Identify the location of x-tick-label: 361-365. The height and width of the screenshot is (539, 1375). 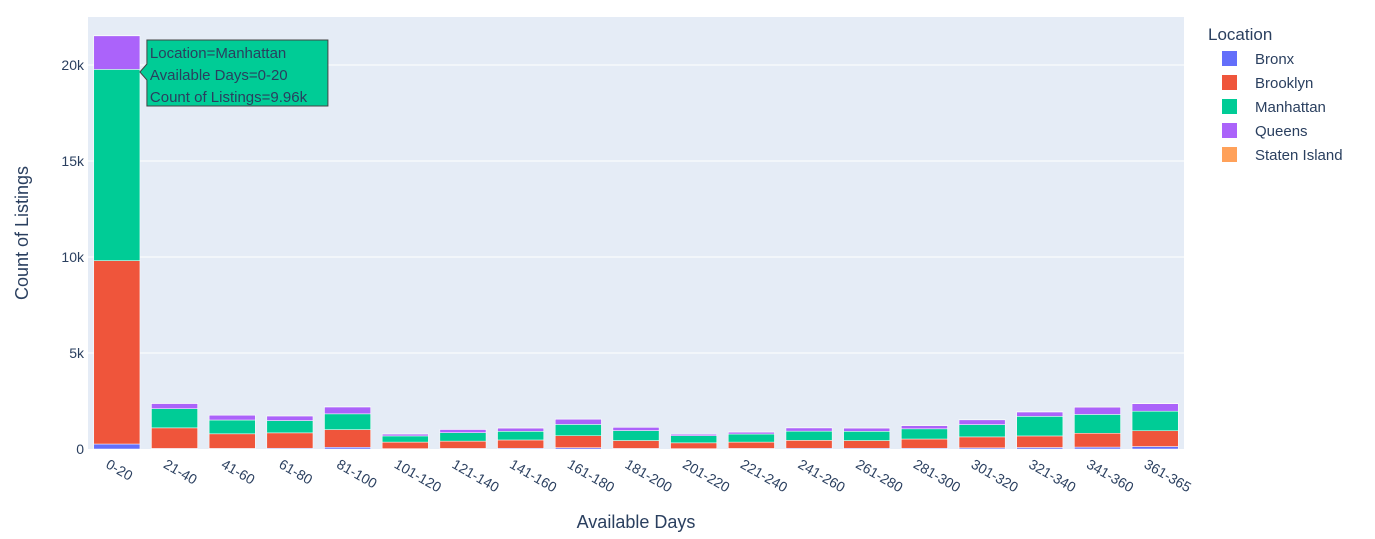
(1168, 476).